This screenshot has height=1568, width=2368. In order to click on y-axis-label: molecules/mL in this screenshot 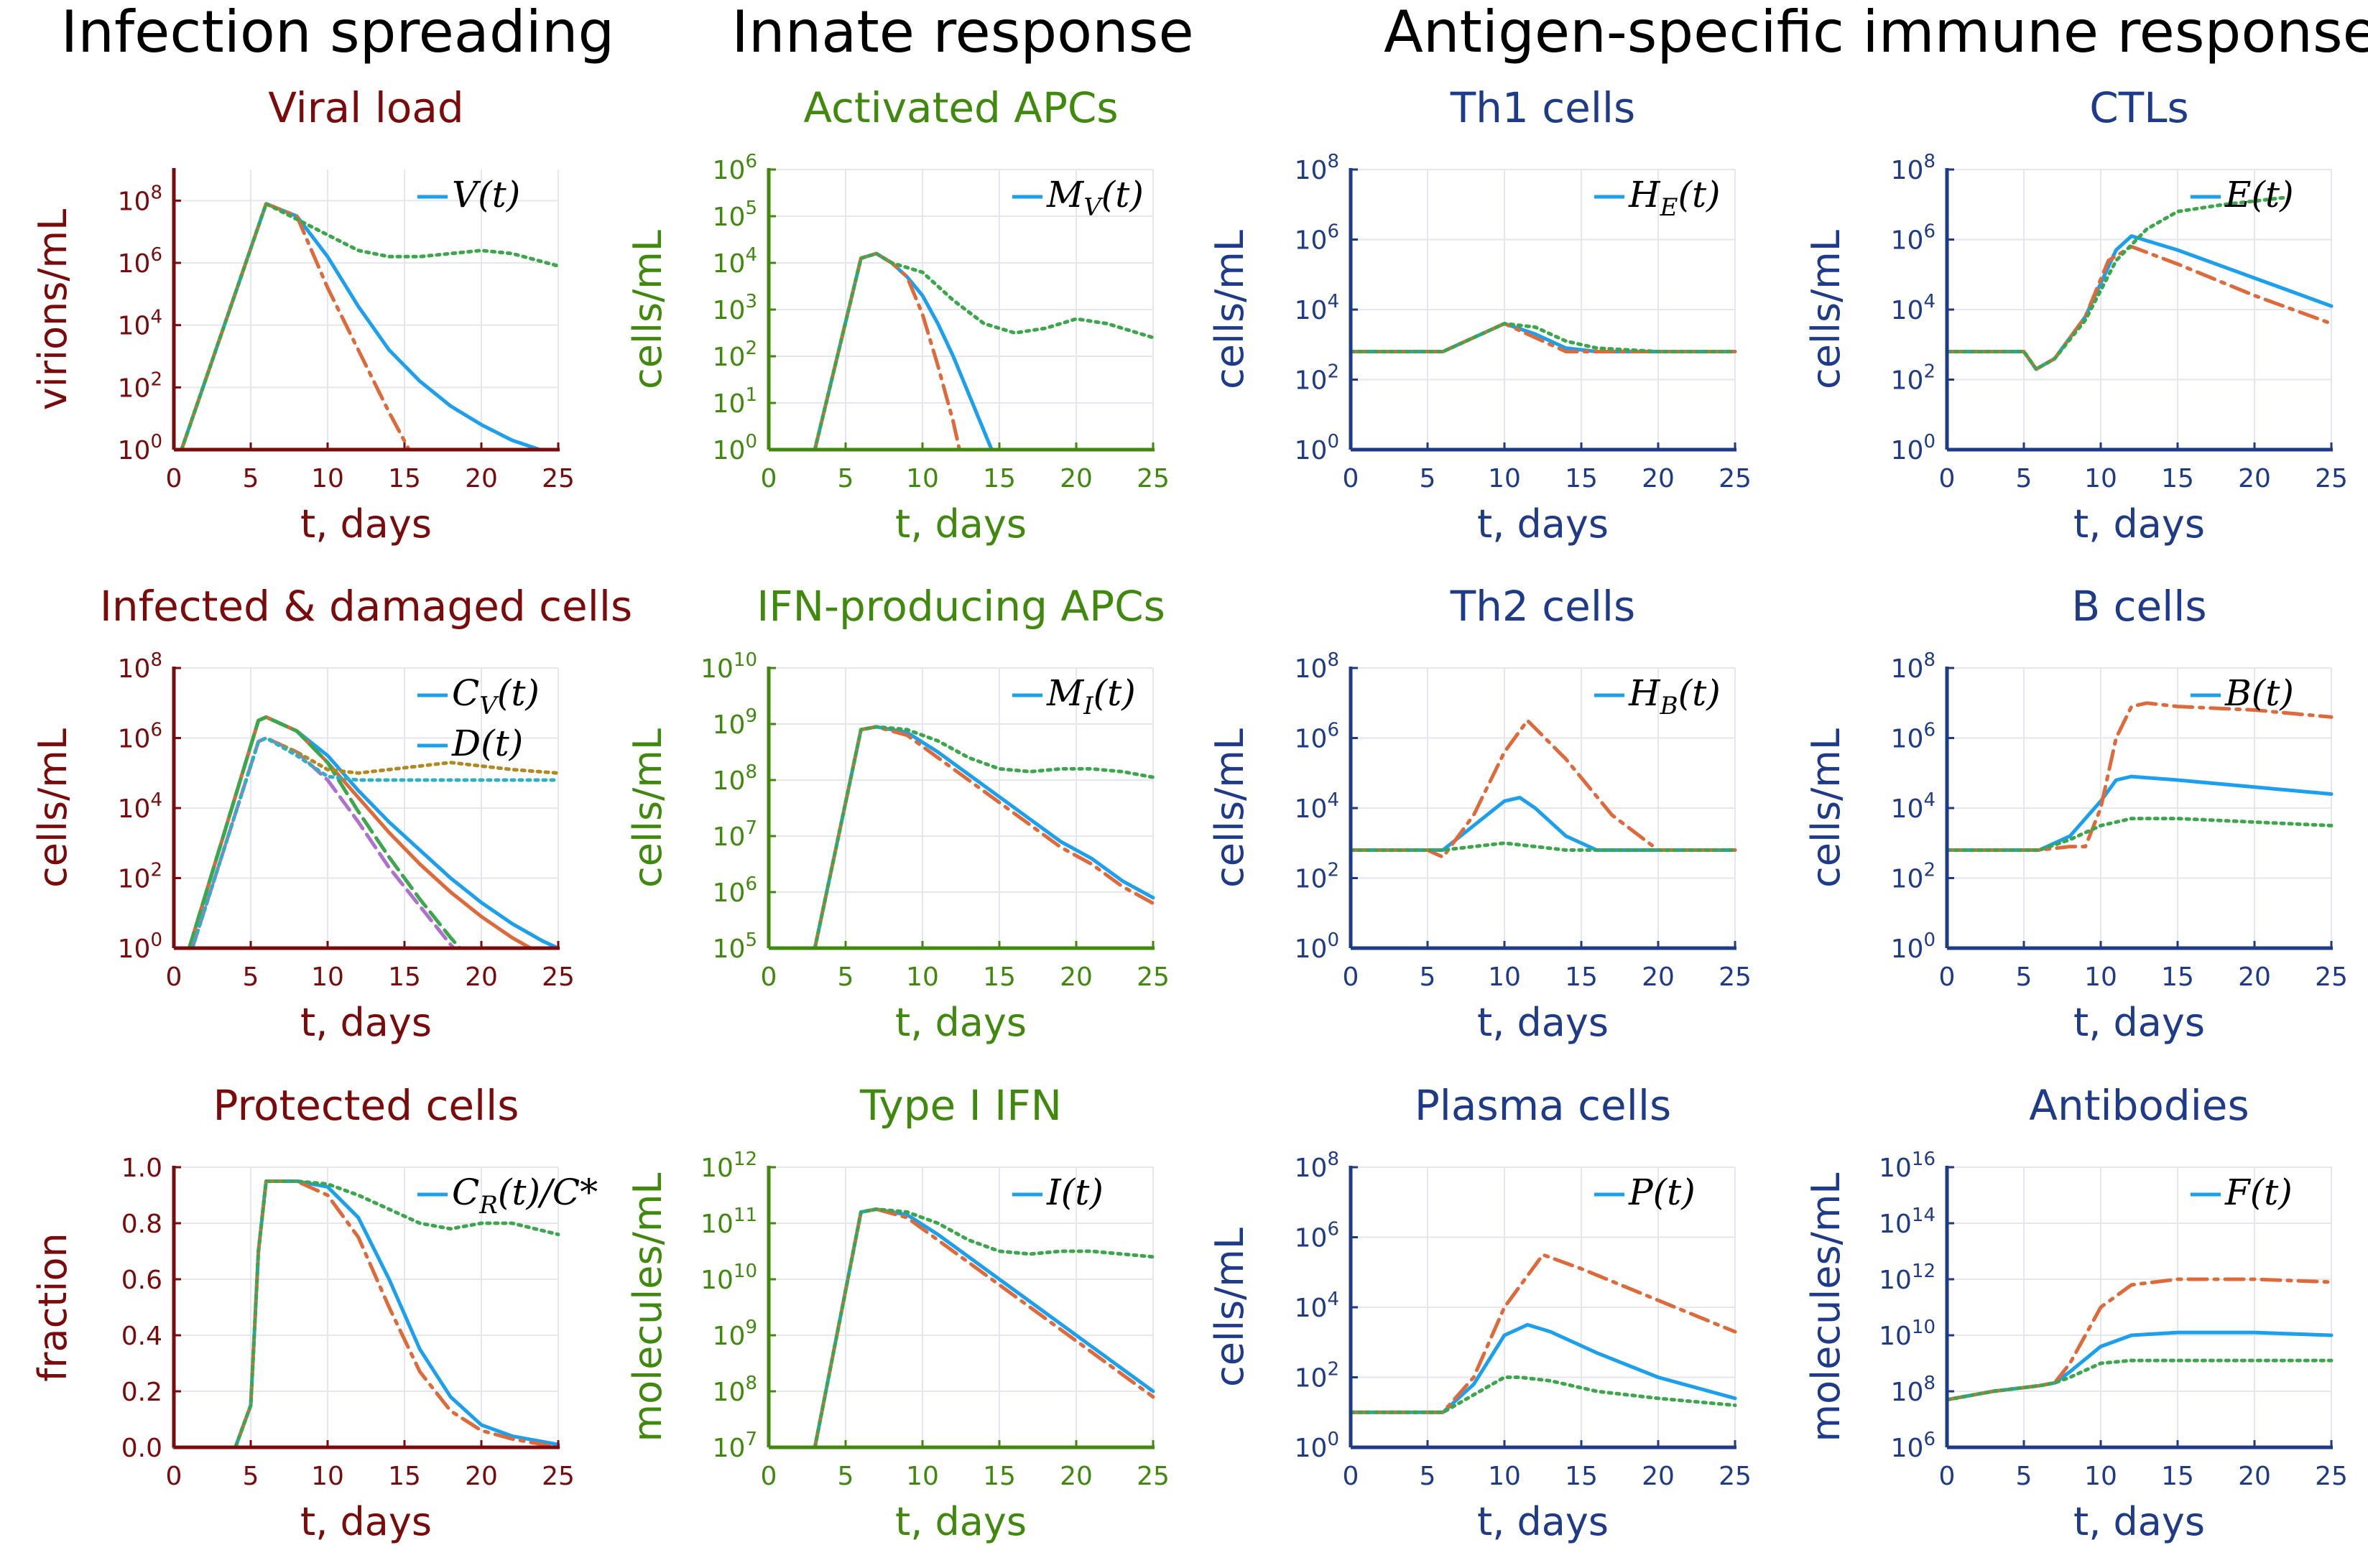, I will do `click(1826, 1307)`.